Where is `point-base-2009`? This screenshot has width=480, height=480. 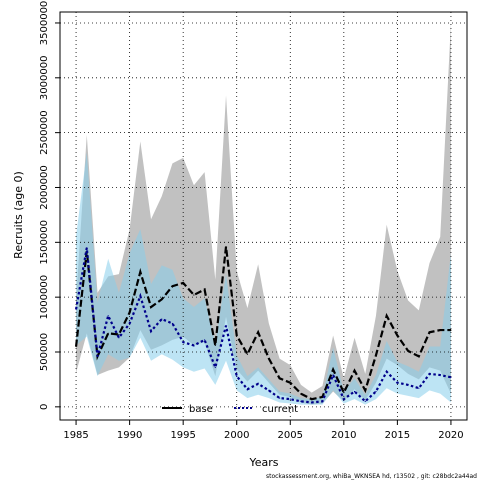
point-base-2009 is located at coordinates (333, 369).